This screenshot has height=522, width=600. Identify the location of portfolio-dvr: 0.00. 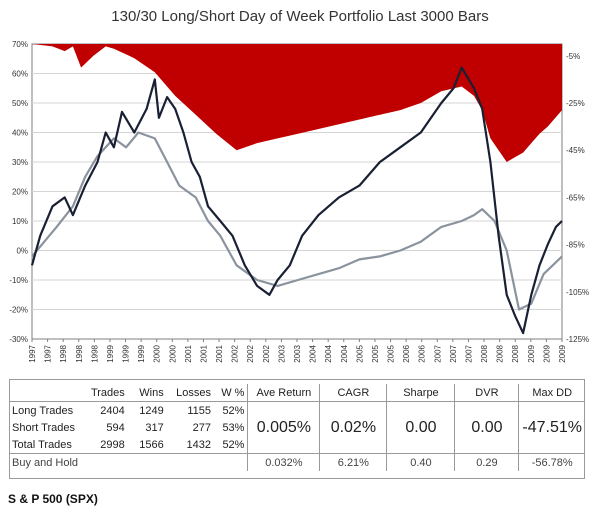
(486, 427).